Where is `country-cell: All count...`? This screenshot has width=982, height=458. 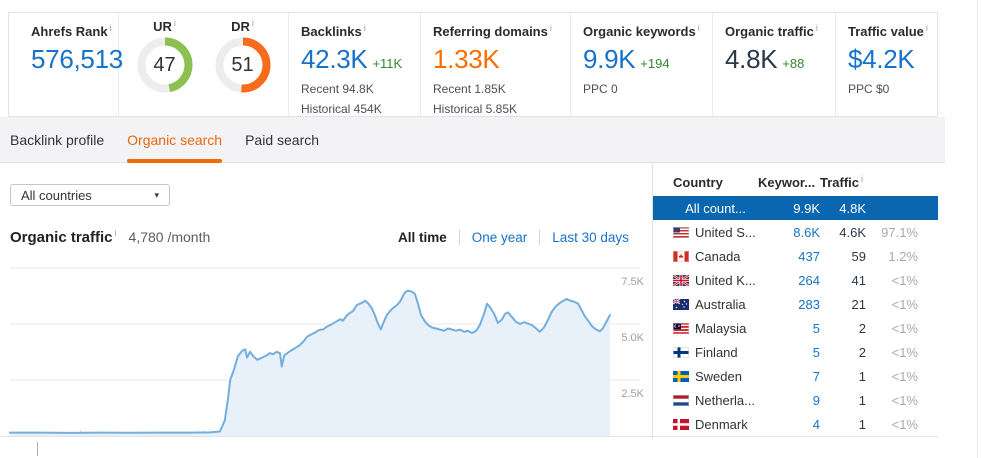 country-cell: All count... is located at coordinates (715, 208).